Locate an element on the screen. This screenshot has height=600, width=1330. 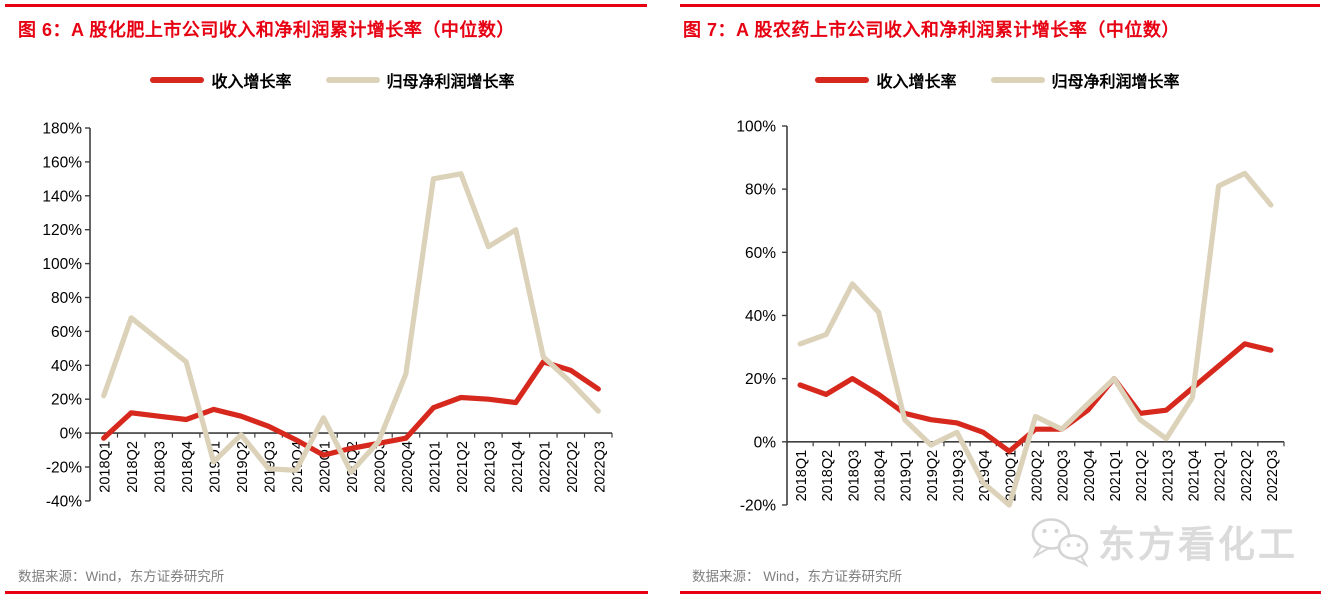
x-category-label: 2020Q2 is located at coordinates (1038, 476).